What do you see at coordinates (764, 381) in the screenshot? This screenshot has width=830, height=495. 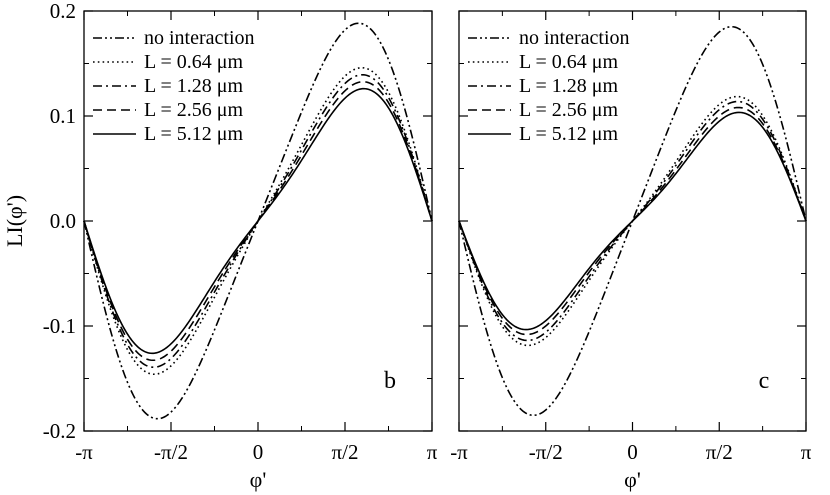 I see `panel-label: c` at bounding box center [764, 381].